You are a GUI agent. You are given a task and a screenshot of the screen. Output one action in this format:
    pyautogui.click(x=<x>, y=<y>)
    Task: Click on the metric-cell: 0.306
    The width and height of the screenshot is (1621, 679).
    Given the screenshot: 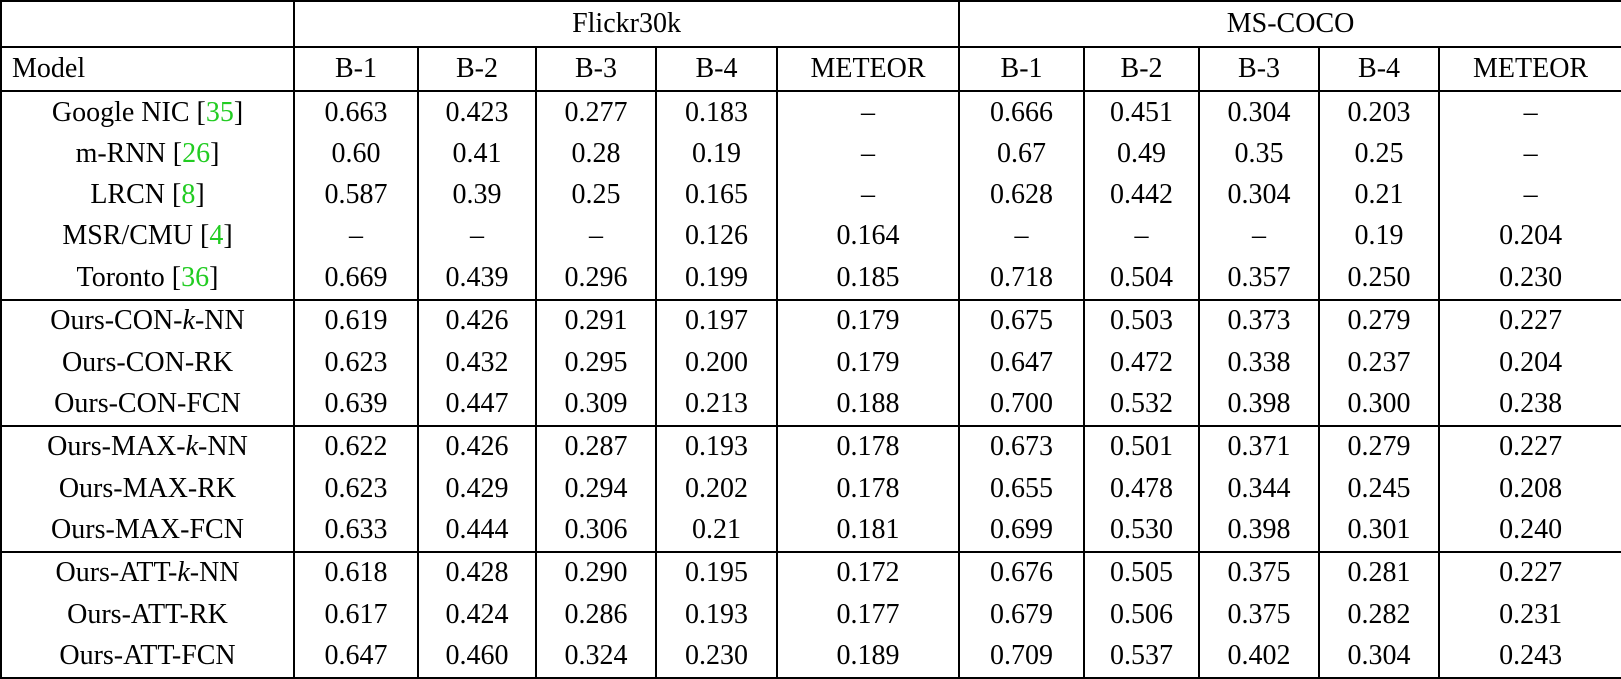 What is the action you would take?
    pyautogui.click(x=596, y=530)
    